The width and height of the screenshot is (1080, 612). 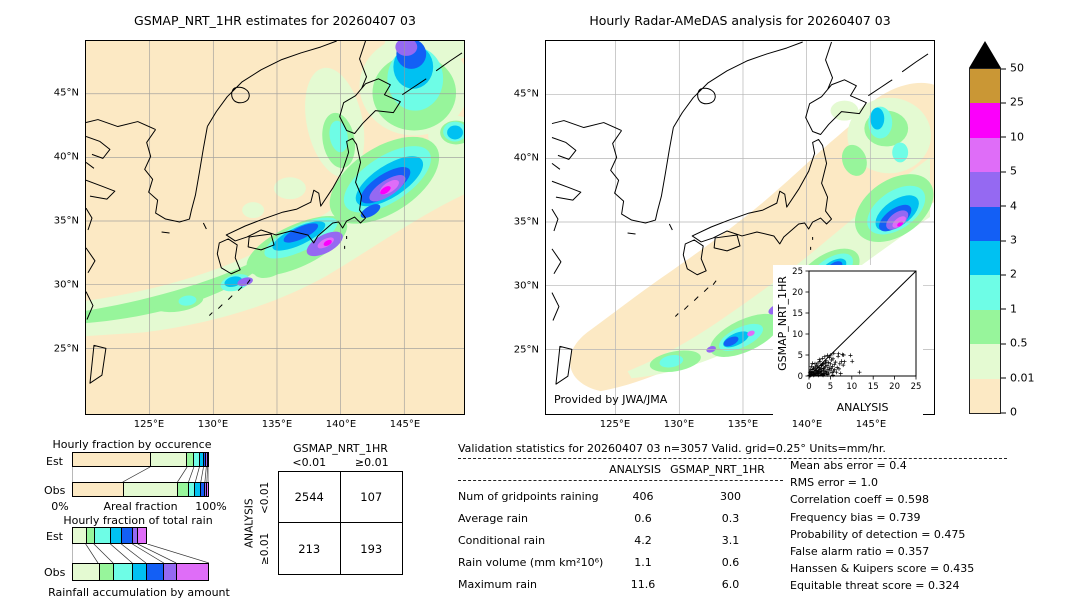 I want to click on occurrence-axis-label: Areal fraction, so click(x=140, y=506).